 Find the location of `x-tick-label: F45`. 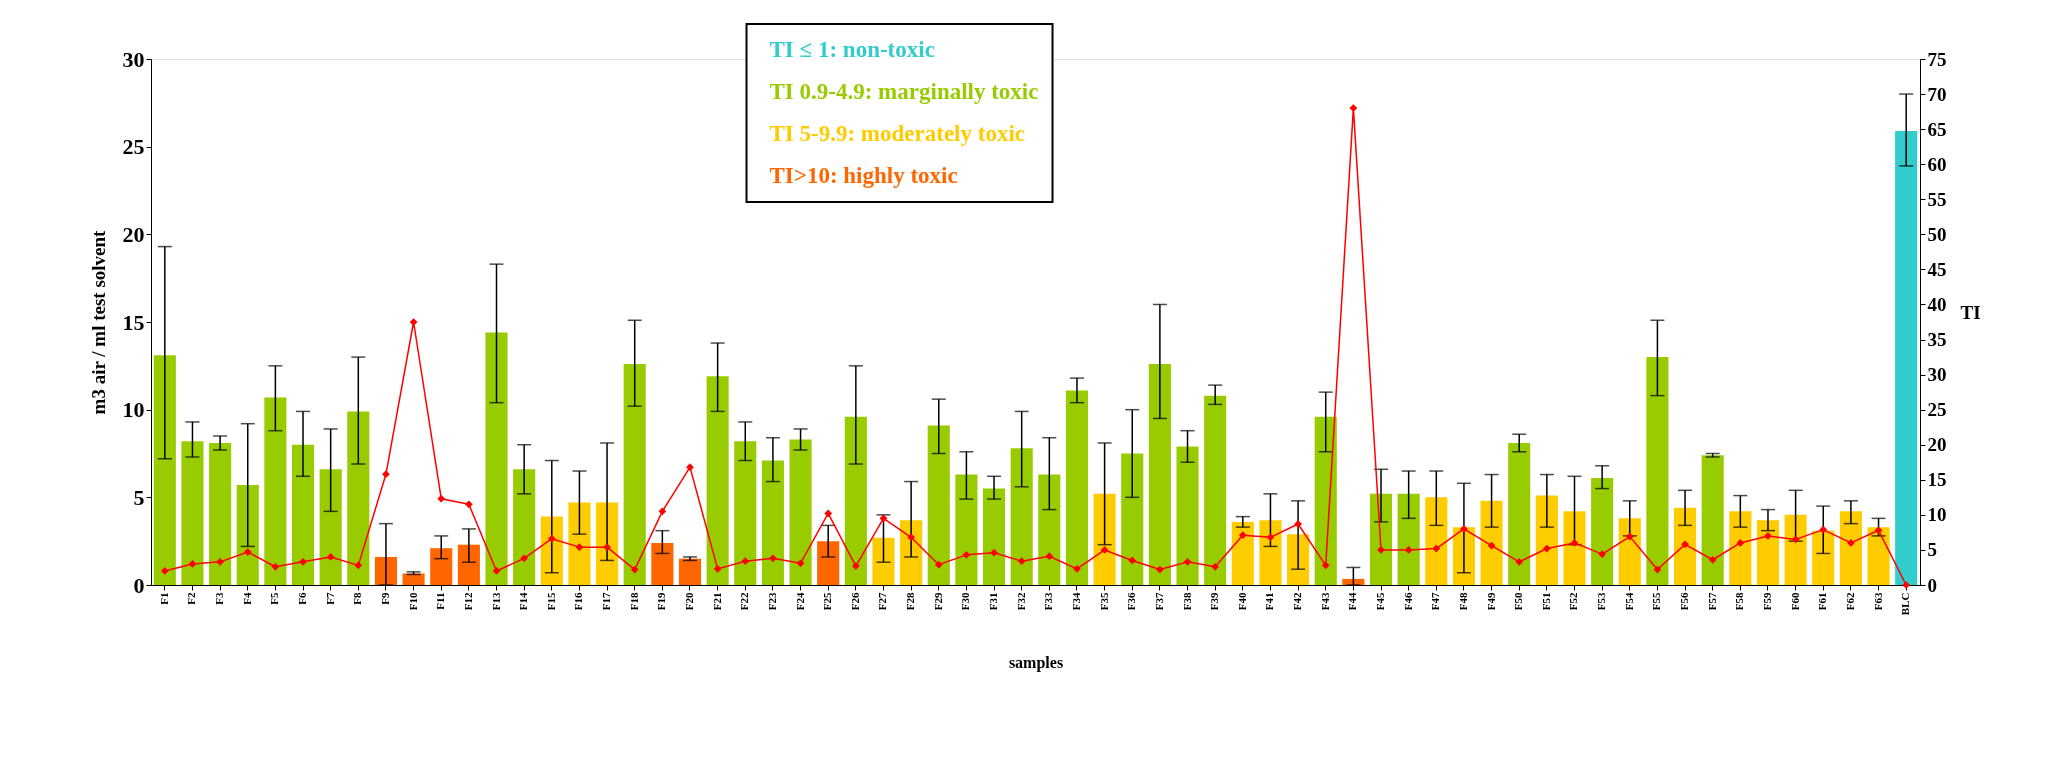

x-tick-label: F45 is located at coordinates (1380, 601).